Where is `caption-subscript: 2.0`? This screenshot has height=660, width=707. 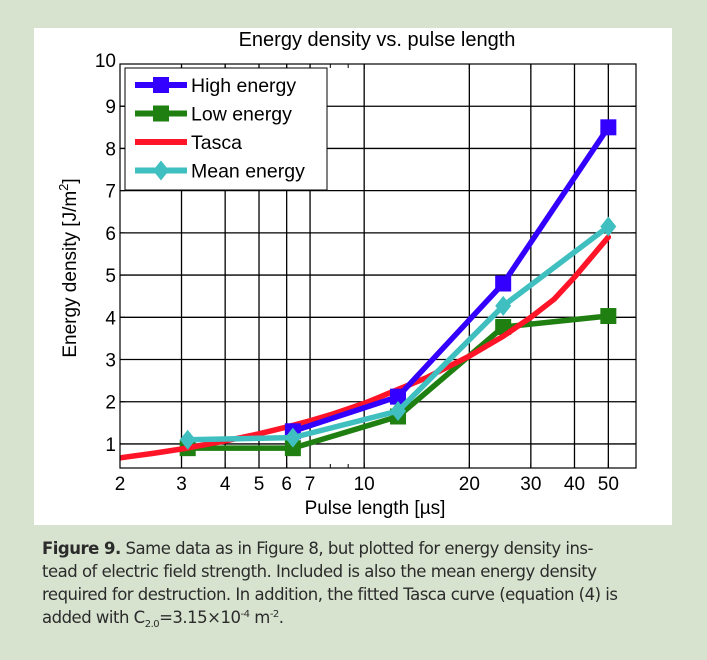 caption-subscript: 2.0 is located at coordinates (152, 624).